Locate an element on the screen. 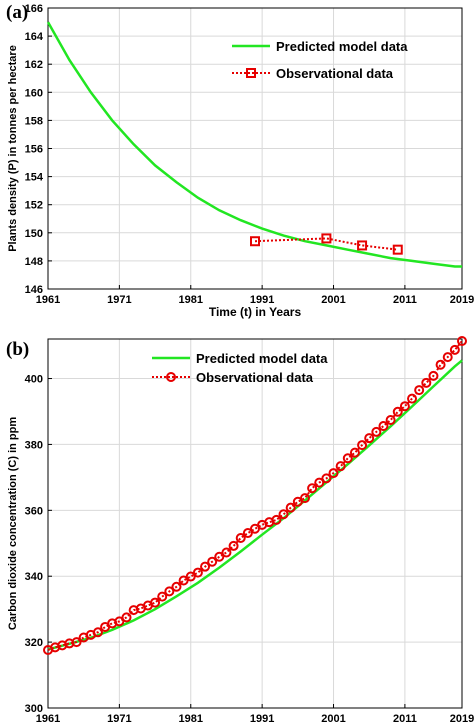 The height and width of the screenshot is (722, 474). y-tick-label: 148 is located at coordinates (34, 262).